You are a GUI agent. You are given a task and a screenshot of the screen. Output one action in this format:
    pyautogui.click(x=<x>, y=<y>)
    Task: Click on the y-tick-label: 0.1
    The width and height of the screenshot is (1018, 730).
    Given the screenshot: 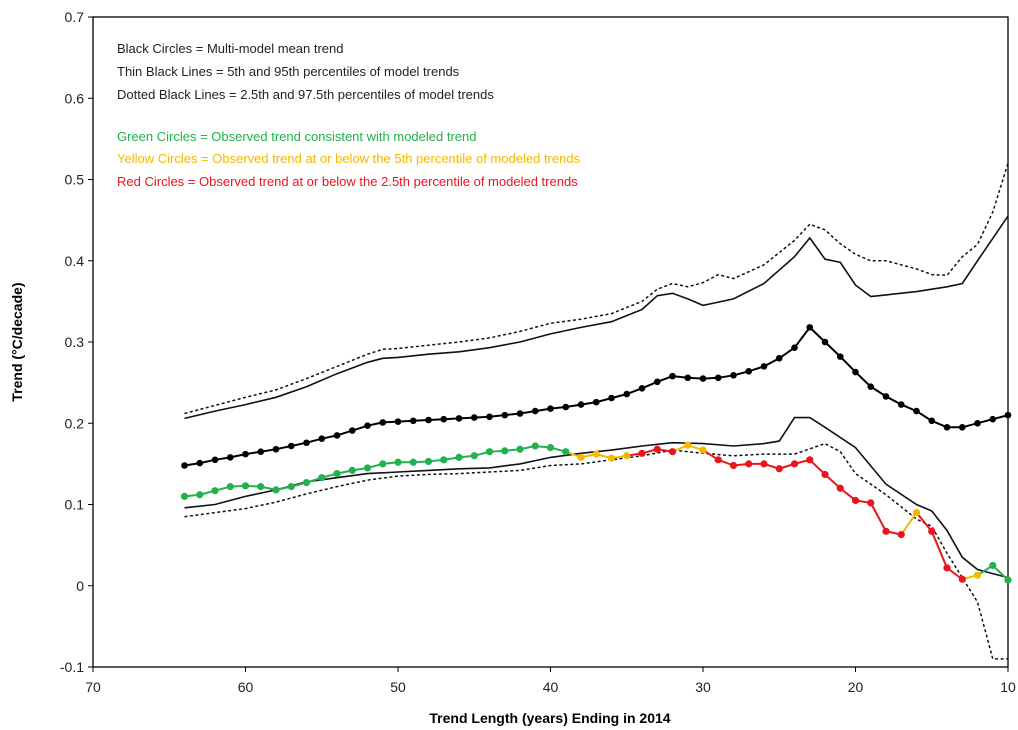 What is the action you would take?
    pyautogui.click(x=75, y=505)
    